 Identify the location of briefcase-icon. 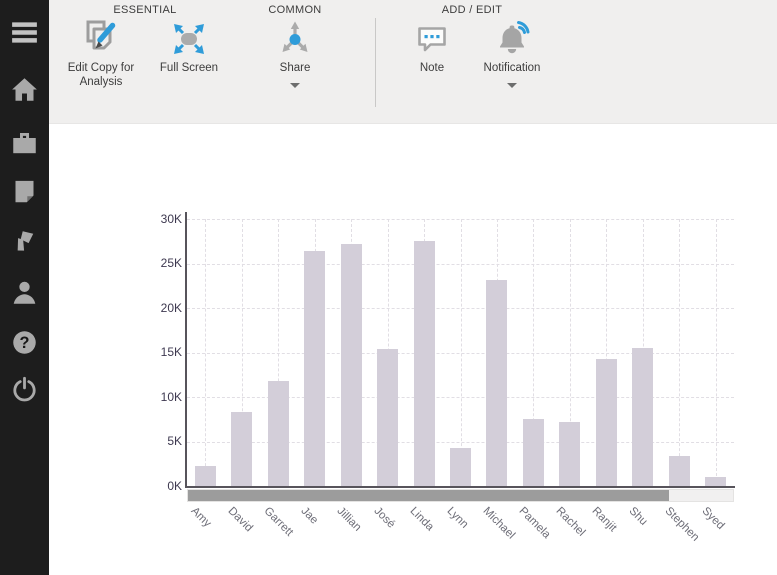
(24, 143).